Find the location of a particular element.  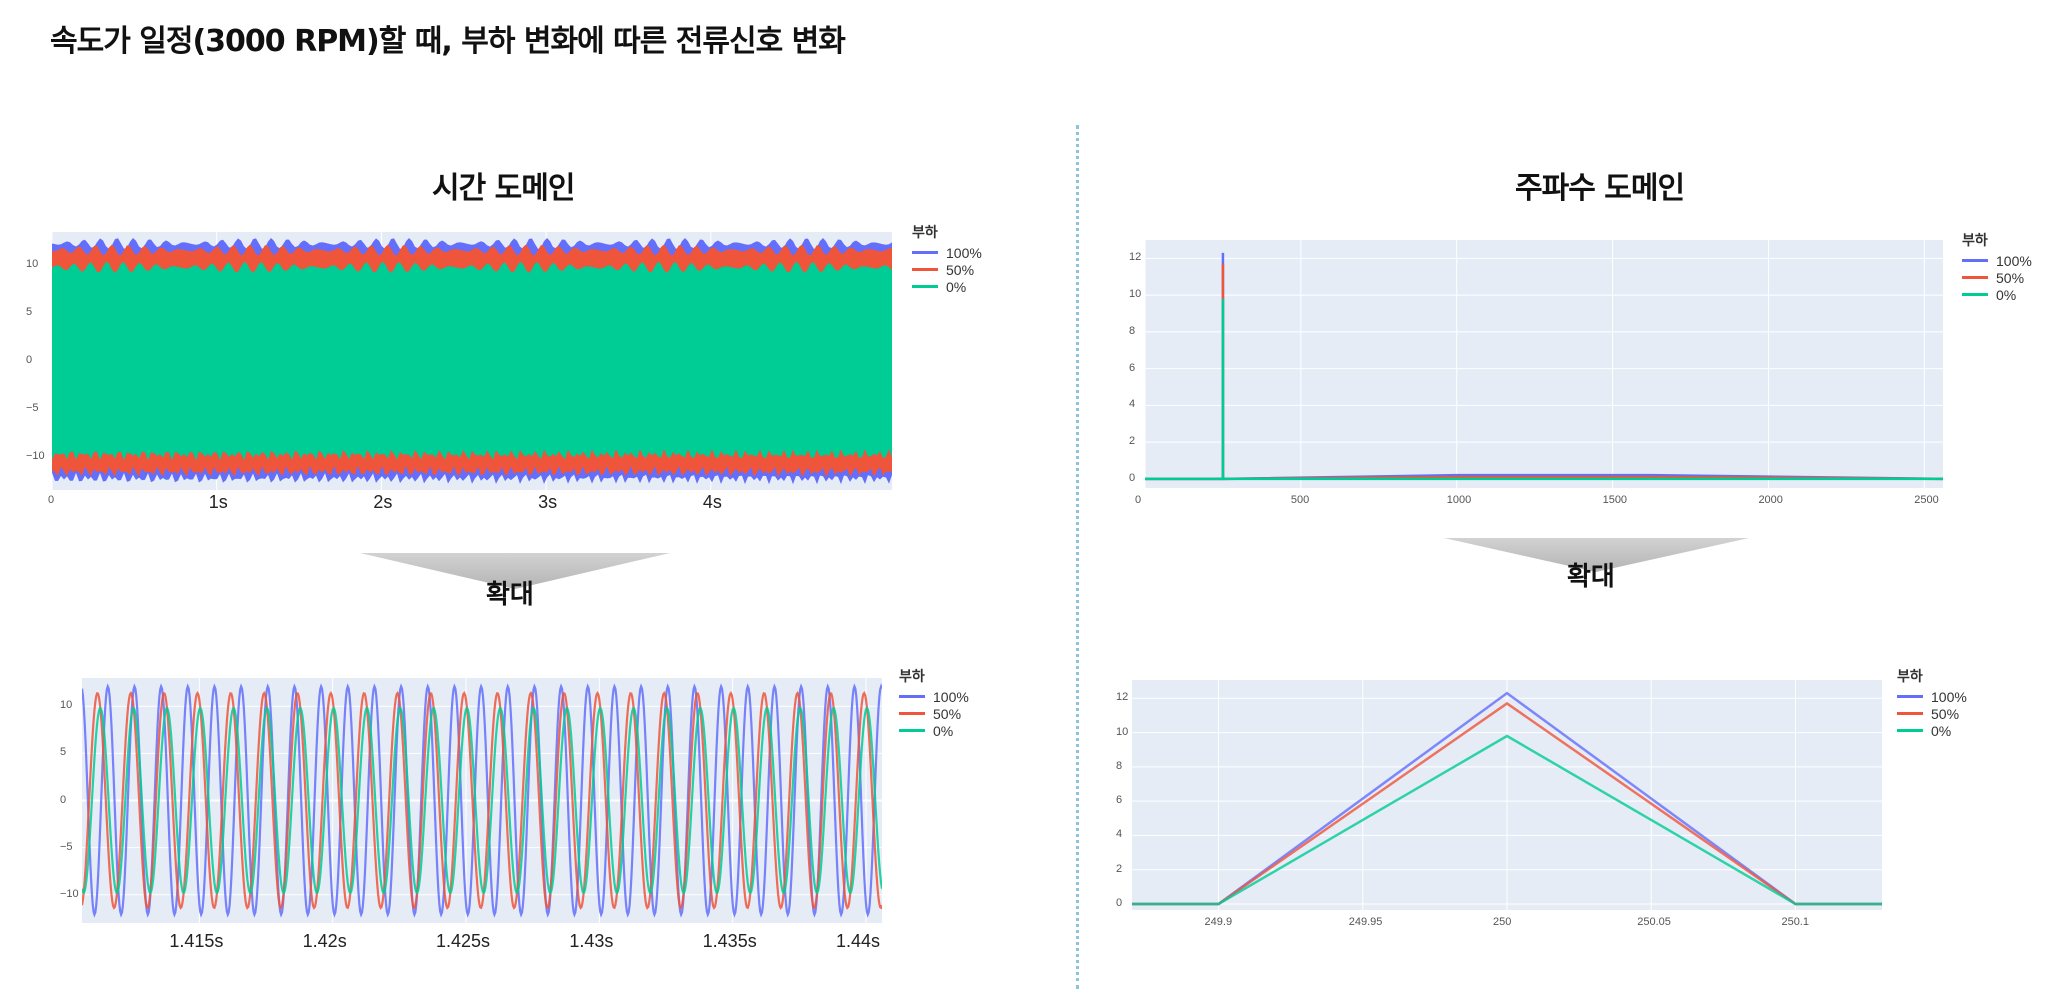

series-50-line is located at coordinates (1544, 372).